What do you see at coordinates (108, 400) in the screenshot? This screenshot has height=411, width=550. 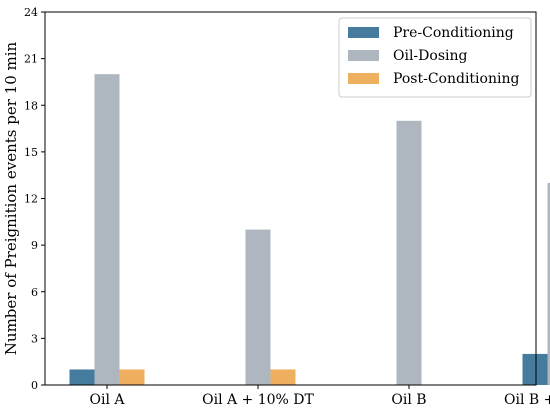 I see `x-tick-label: Oil A` at bounding box center [108, 400].